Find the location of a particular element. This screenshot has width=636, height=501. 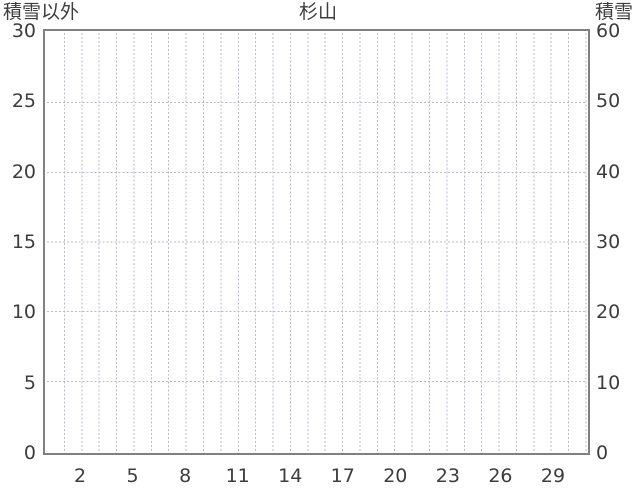

x-axis-tick-label: 17 is located at coordinates (342, 476).